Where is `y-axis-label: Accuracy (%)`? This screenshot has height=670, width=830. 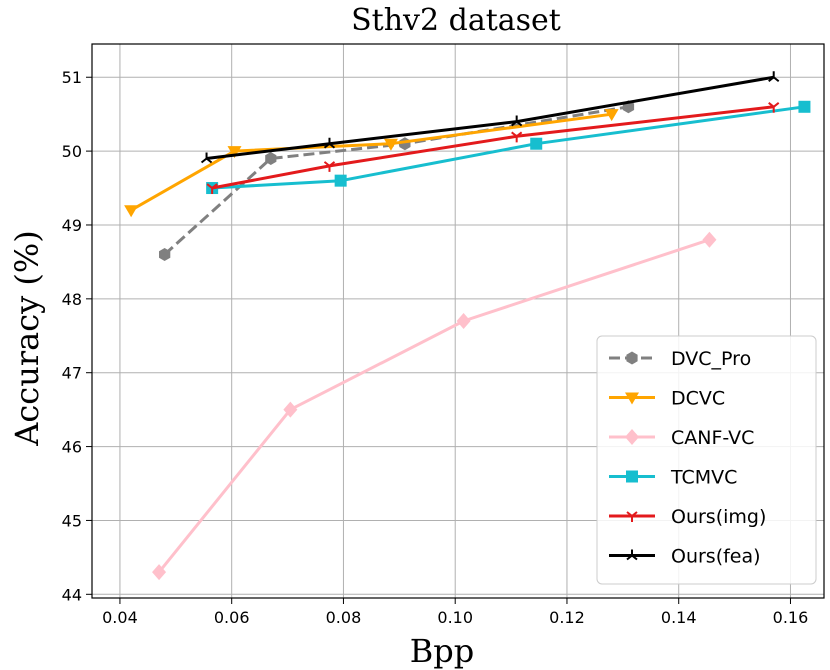
y-axis-label: Accuracy (%) is located at coordinates (27, 338).